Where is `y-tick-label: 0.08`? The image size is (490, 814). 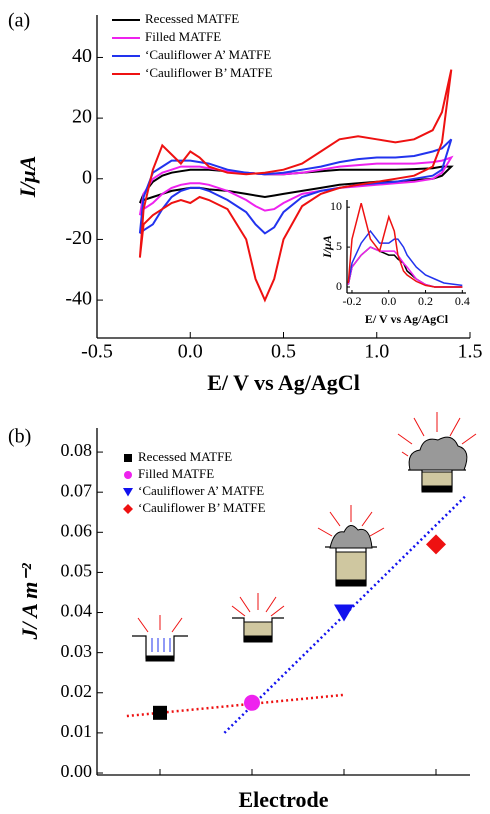 y-tick-label: 0.08 is located at coordinates (77, 450).